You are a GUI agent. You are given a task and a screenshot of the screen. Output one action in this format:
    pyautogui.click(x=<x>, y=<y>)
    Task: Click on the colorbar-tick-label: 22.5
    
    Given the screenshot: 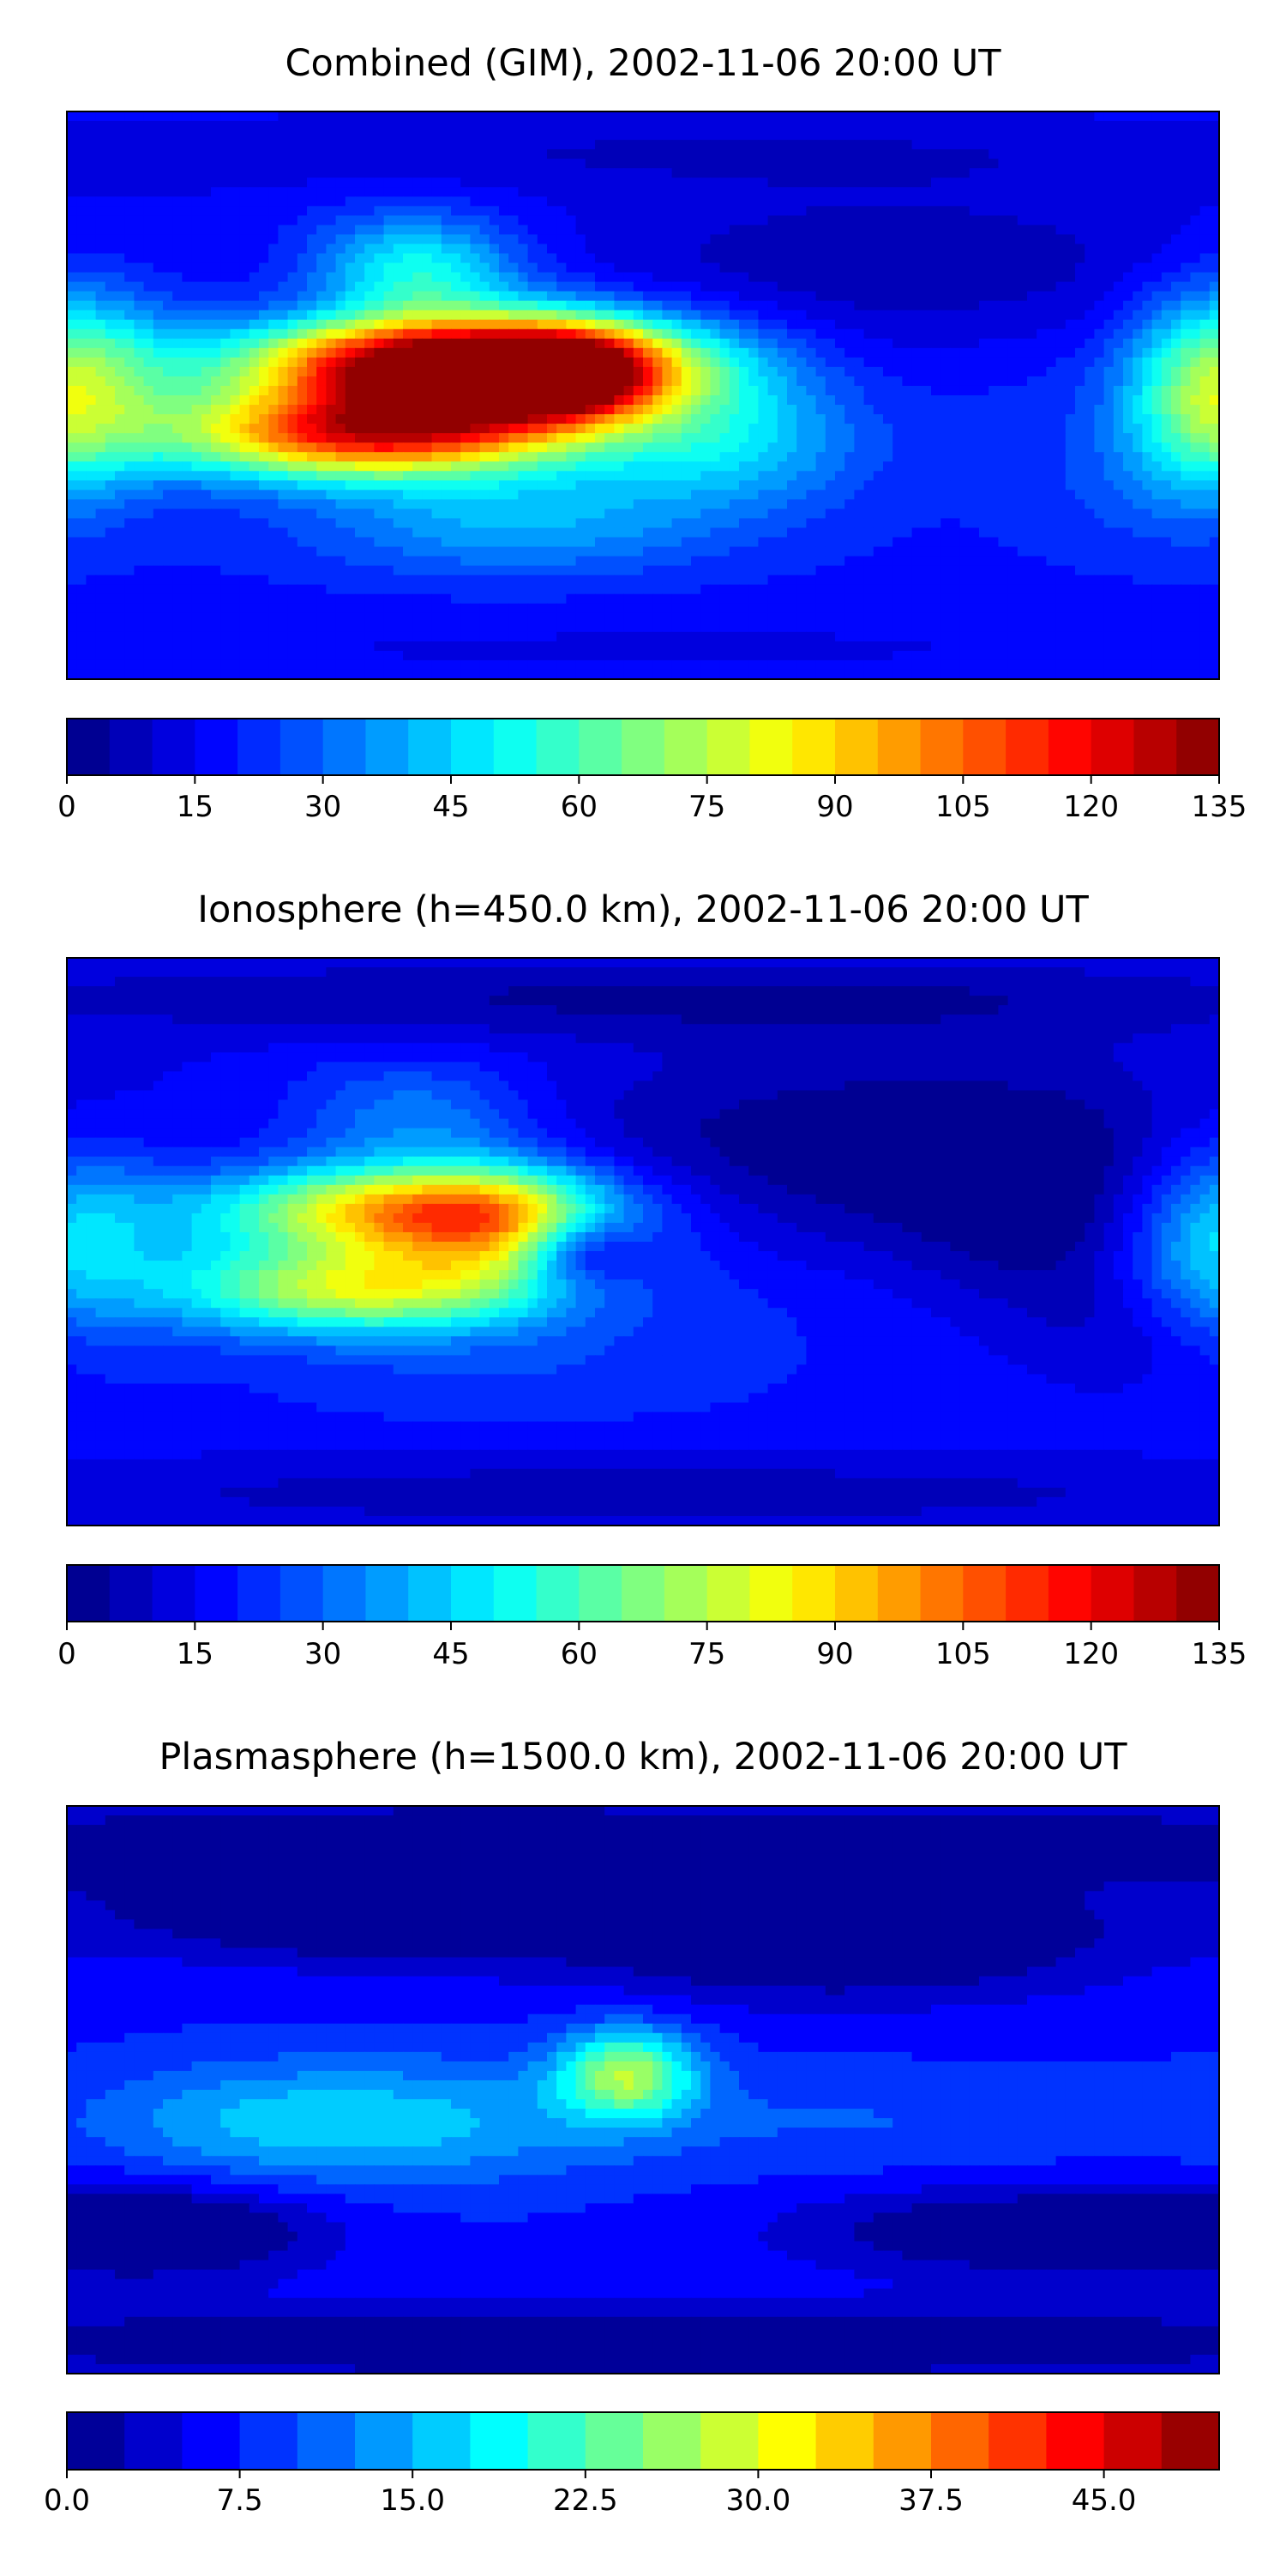 What is the action you would take?
    pyautogui.click(x=585, y=2500)
    